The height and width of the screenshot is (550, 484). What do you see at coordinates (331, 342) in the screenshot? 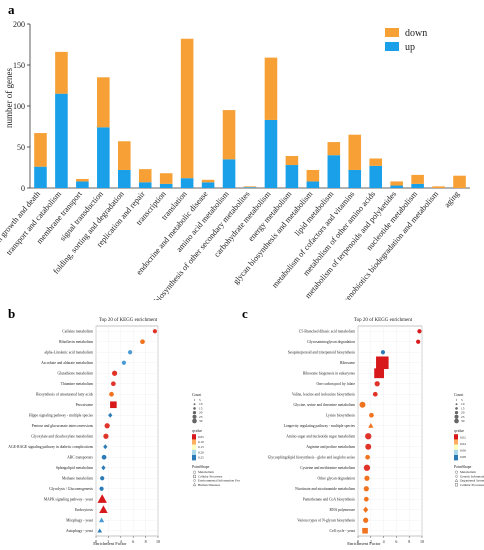
I see `y-tick-label: Glycosaminoglycan degradation` at bounding box center [331, 342].